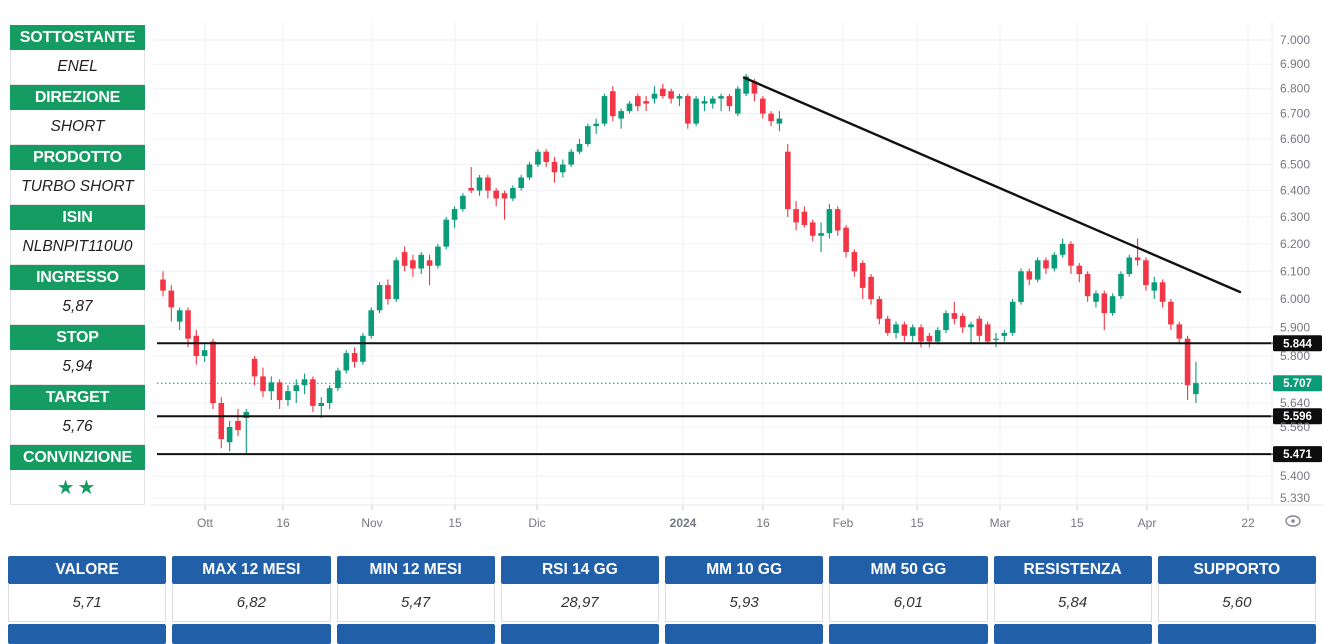 This screenshot has height=644, width=1324. Describe the element at coordinates (1295, 217) in the screenshot. I see `price-axis-label: 6.300` at that location.